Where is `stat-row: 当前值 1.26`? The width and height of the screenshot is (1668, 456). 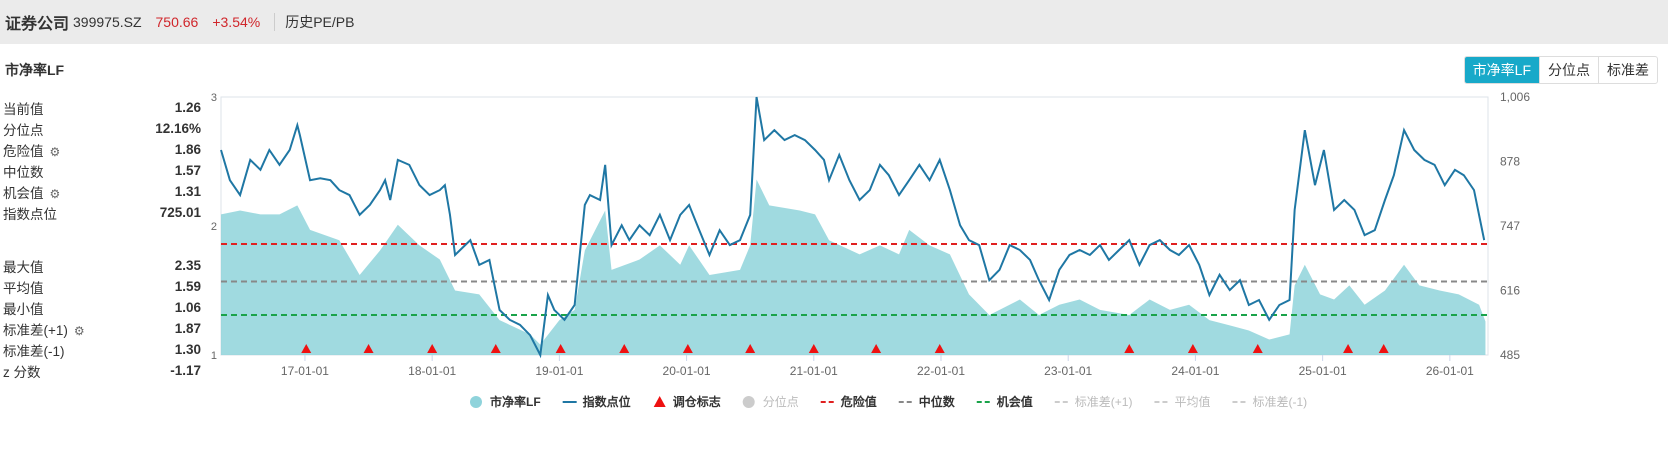 stat-row: 当前值 1.26 is located at coordinates (102, 107).